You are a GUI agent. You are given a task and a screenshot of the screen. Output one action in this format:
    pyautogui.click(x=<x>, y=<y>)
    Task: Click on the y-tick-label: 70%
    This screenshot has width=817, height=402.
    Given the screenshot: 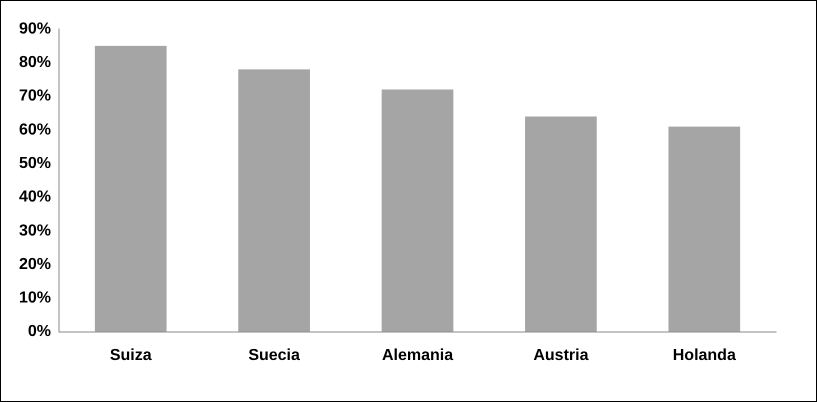 What is the action you would take?
    pyautogui.click(x=35, y=96)
    